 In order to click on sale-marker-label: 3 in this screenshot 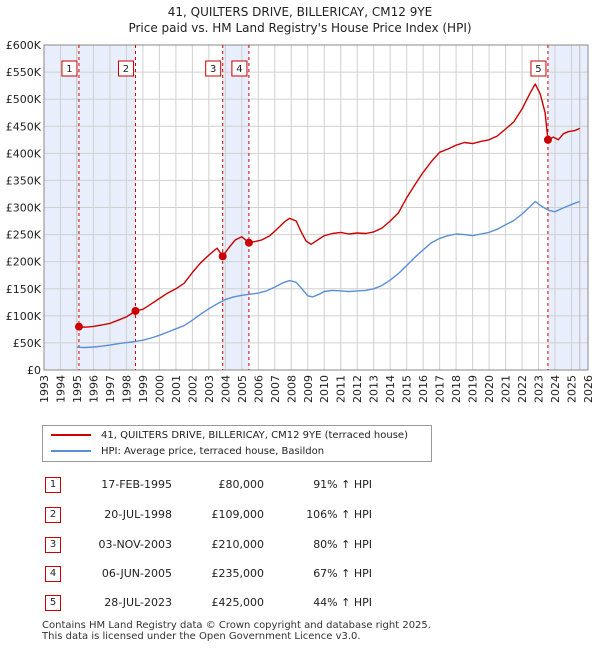, I will do `click(213, 69)`.